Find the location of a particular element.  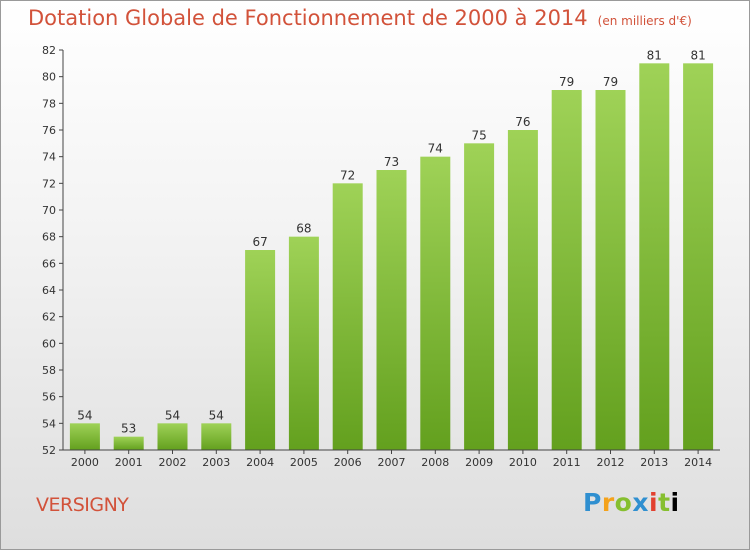

y-axis: 52 54 56 58 60 62 64 66 68 70 72 74 76 78 80 82 is located at coordinates (53, 250).